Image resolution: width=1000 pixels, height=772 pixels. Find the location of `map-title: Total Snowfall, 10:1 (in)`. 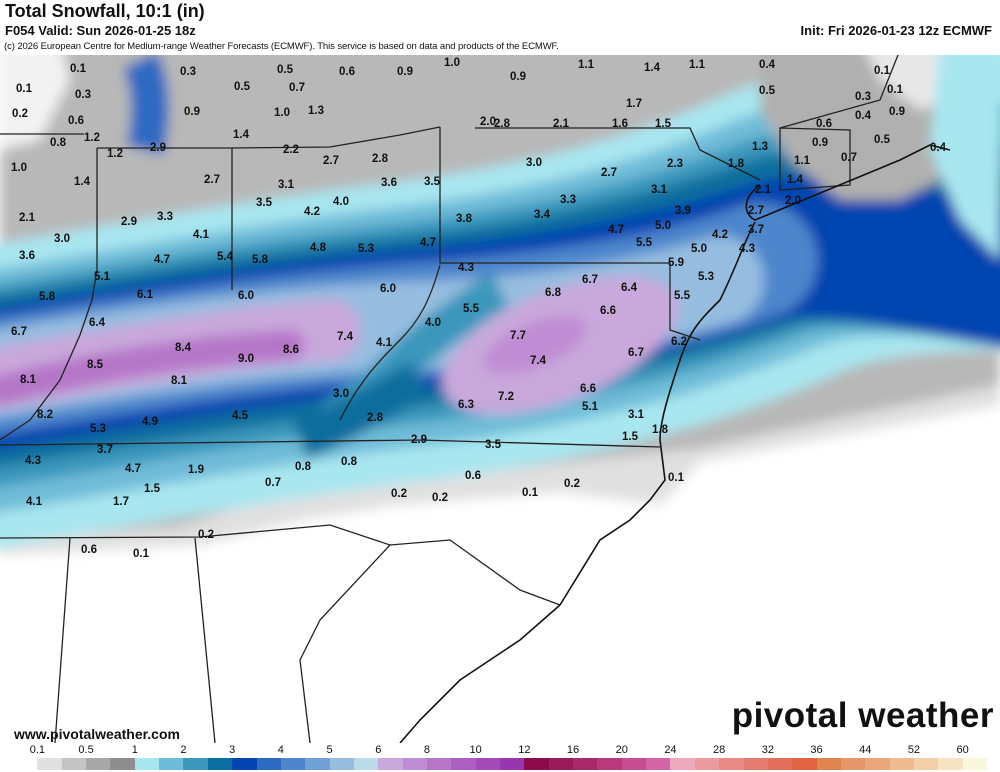

map-title: Total Snowfall, 10:1 (in) is located at coordinates (105, 11).